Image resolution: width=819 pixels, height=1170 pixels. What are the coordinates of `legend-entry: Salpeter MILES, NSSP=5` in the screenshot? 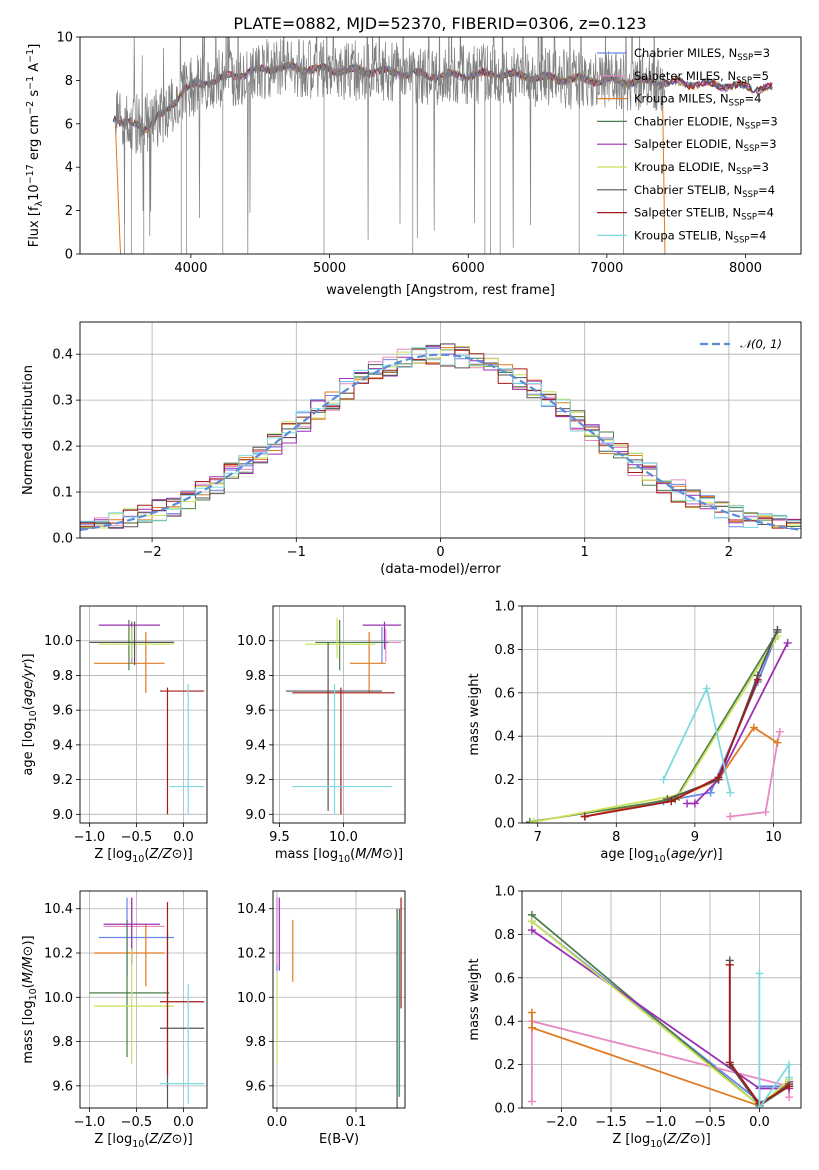 It's located at (701, 77).